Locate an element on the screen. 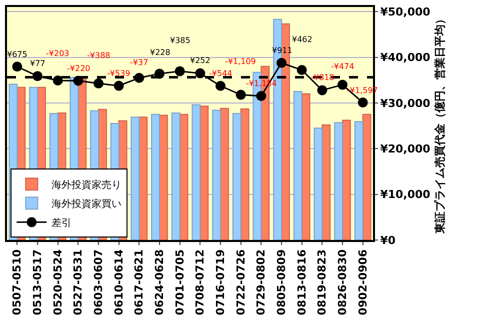  x-tick-label: 0813-0816 is located at coordinates (301, 282).